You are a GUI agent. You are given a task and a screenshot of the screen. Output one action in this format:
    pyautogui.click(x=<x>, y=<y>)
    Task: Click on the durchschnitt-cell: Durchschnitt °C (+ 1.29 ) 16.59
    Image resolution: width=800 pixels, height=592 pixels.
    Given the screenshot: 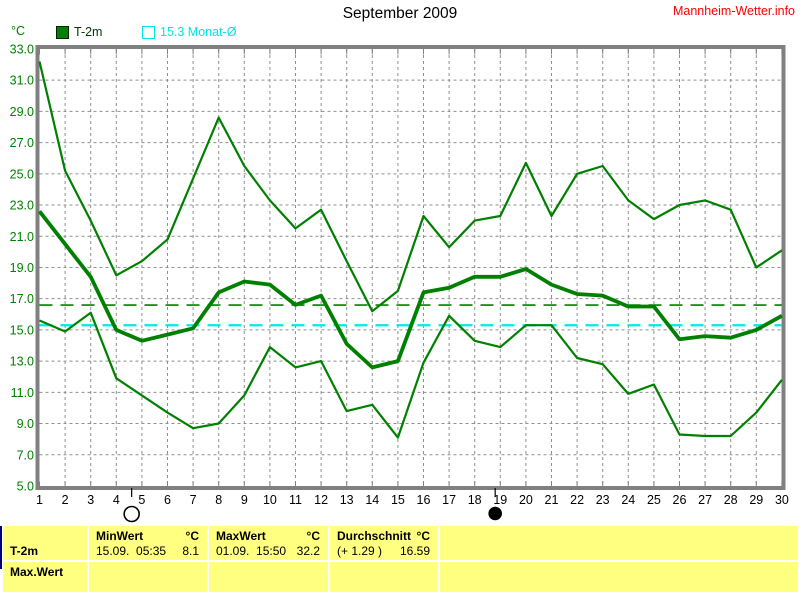 What is the action you would take?
    pyautogui.click(x=384, y=543)
    